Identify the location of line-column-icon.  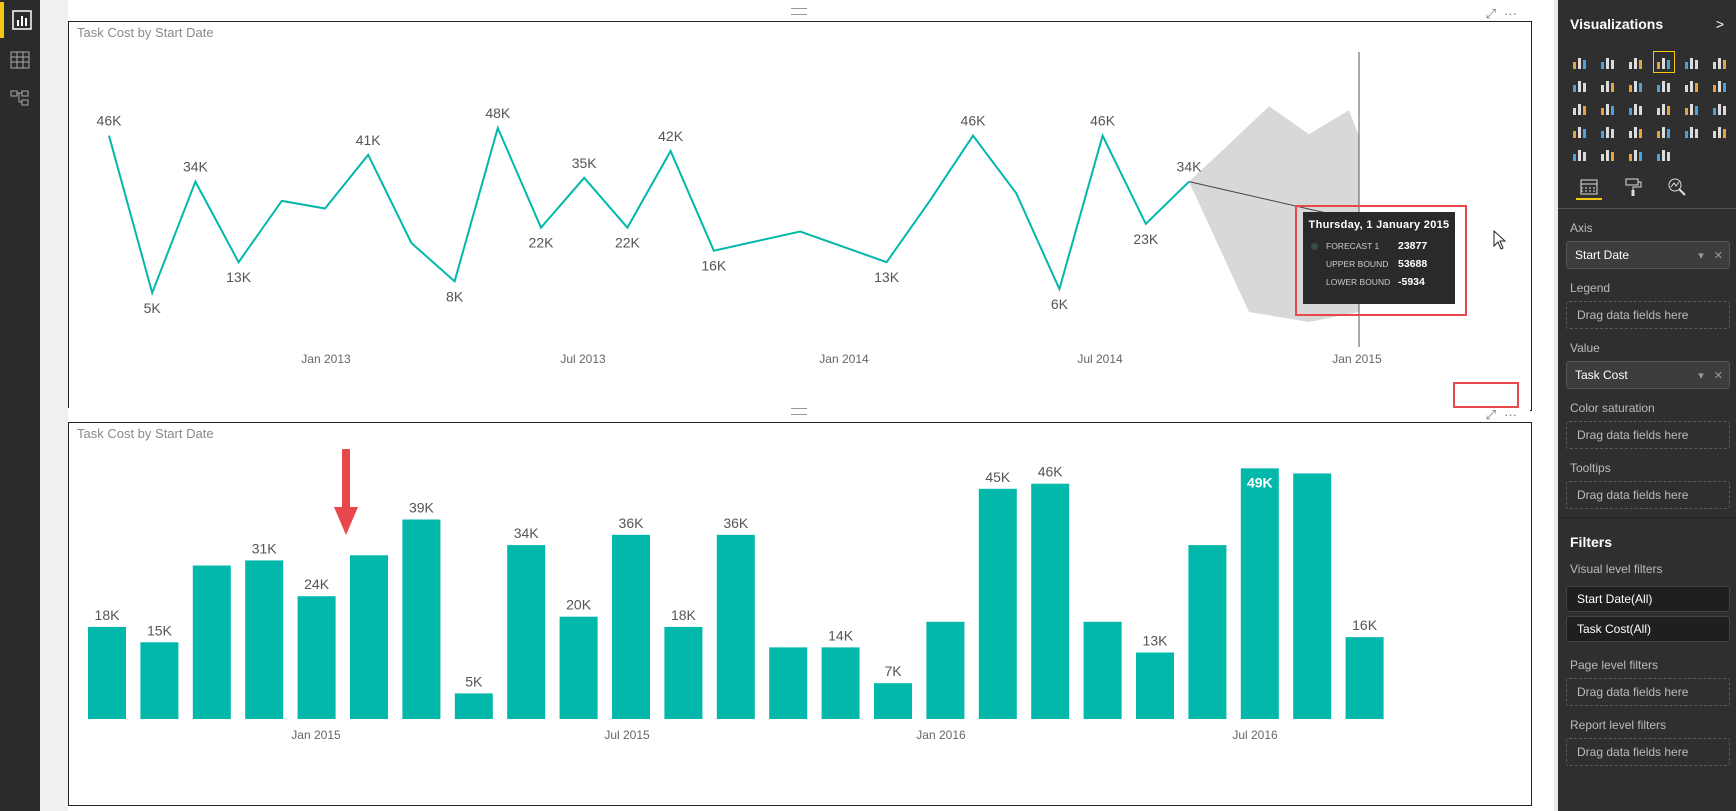
(1636, 85).